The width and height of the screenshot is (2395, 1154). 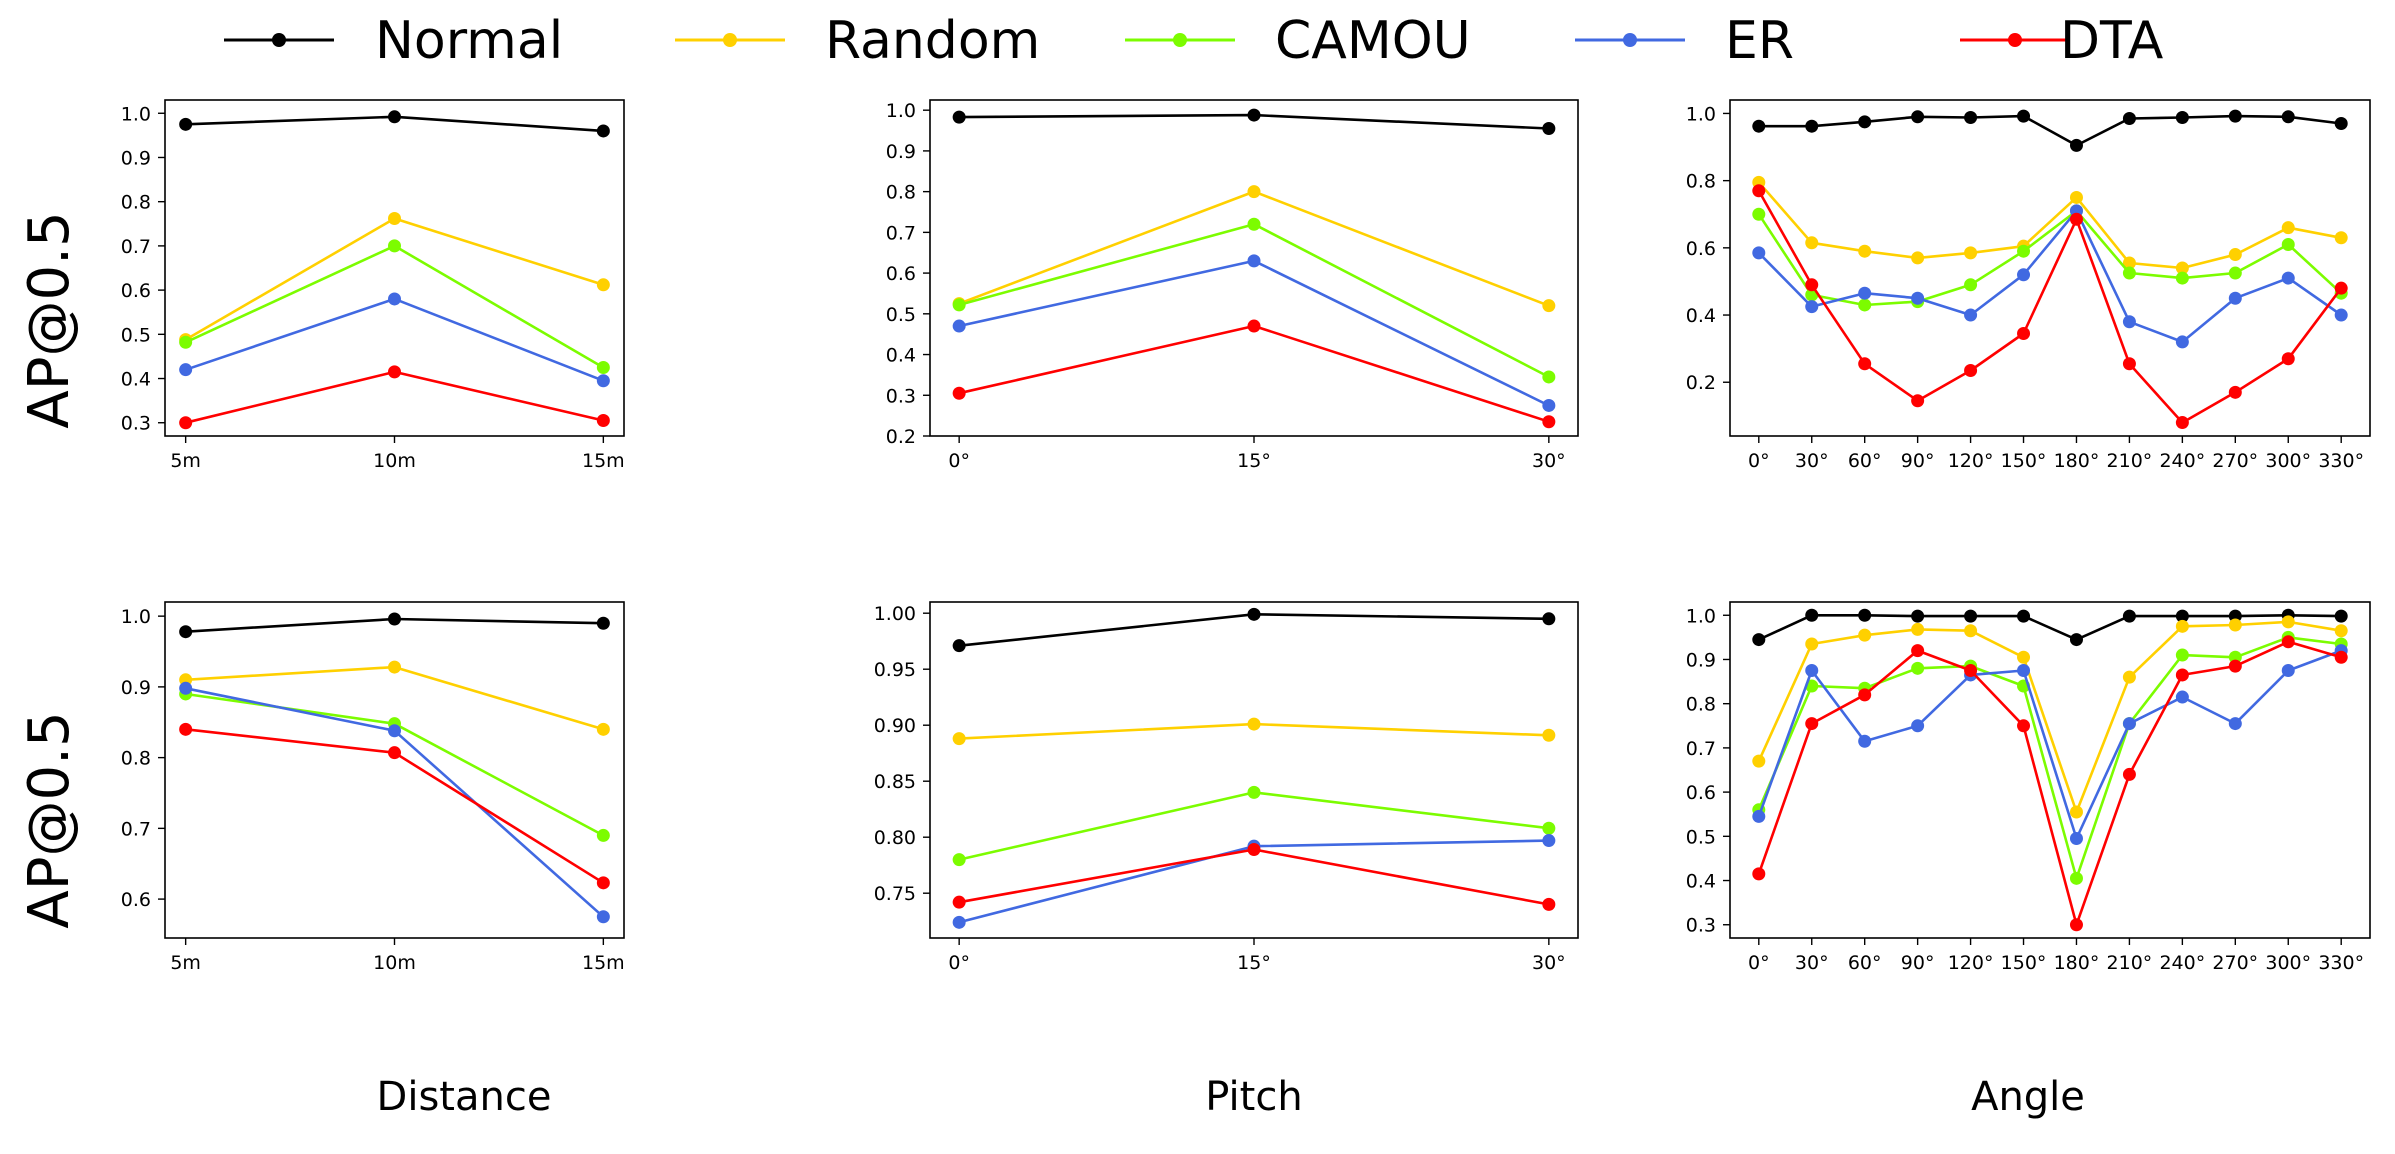 What do you see at coordinates (895, 670) in the screenshot?
I see `y-tick-label: 0.95` at bounding box center [895, 670].